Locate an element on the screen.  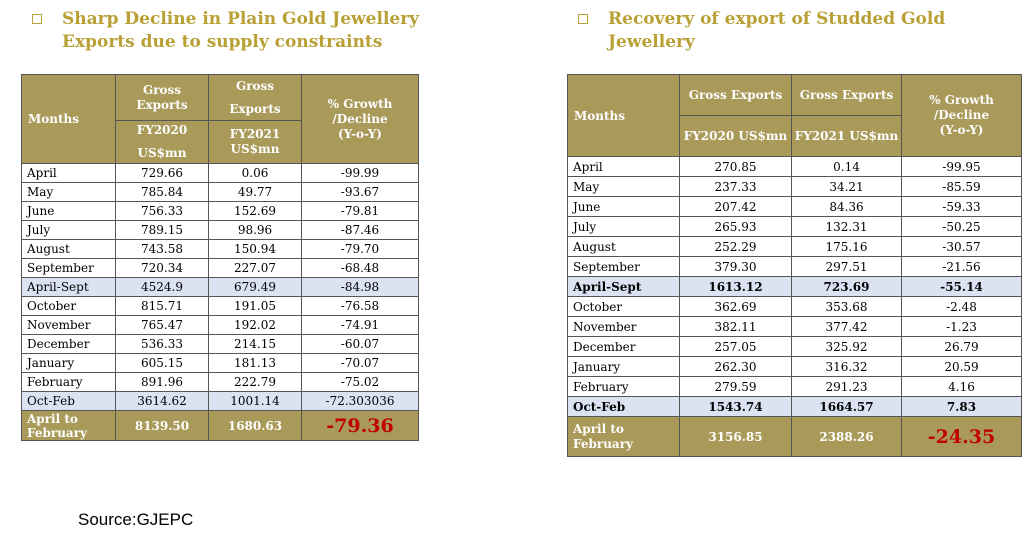
table-row: April 270.85 0.14 -99.95 is located at coordinates (794, 166).